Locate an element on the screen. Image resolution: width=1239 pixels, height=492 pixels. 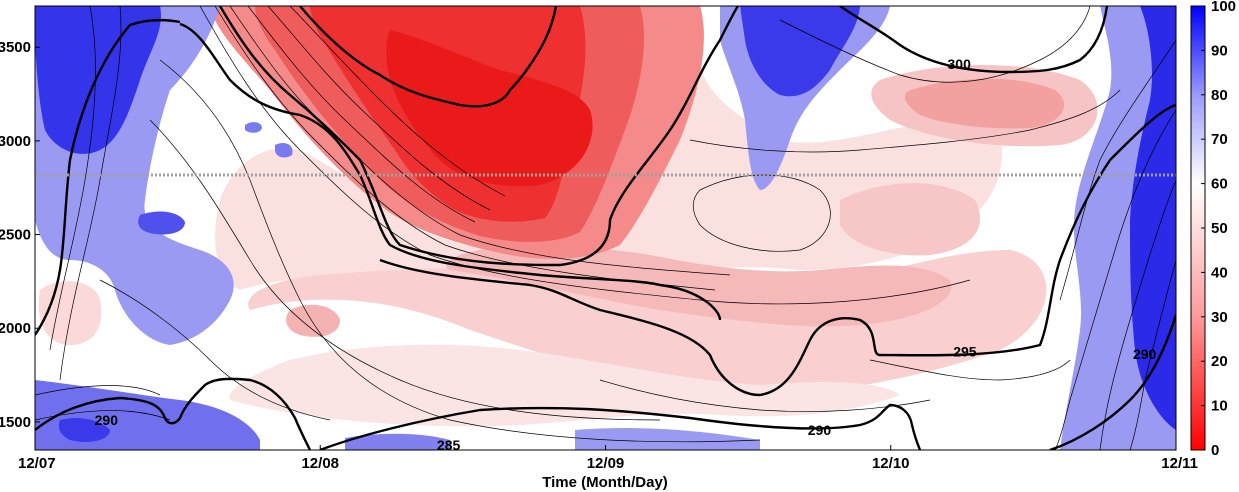
contour-label: 300 is located at coordinates (960, 64).